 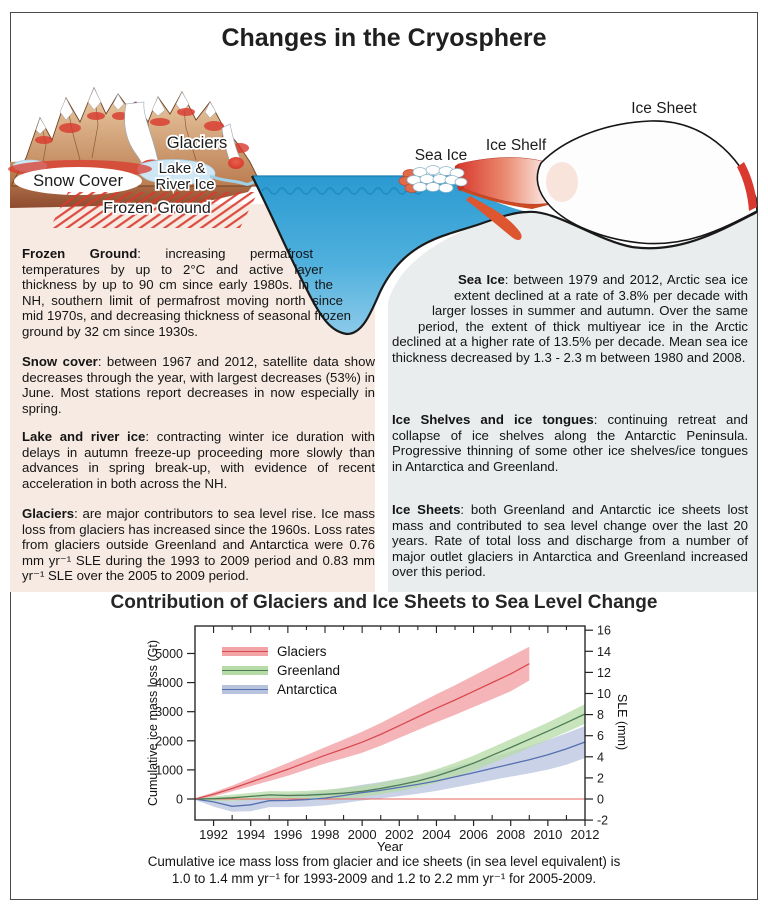 What do you see at coordinates (153, 723) in the screenshot?
I see `y-axis-label-left: Cumulative ice mass loss (Gt)` at bounding box center [153, 723].